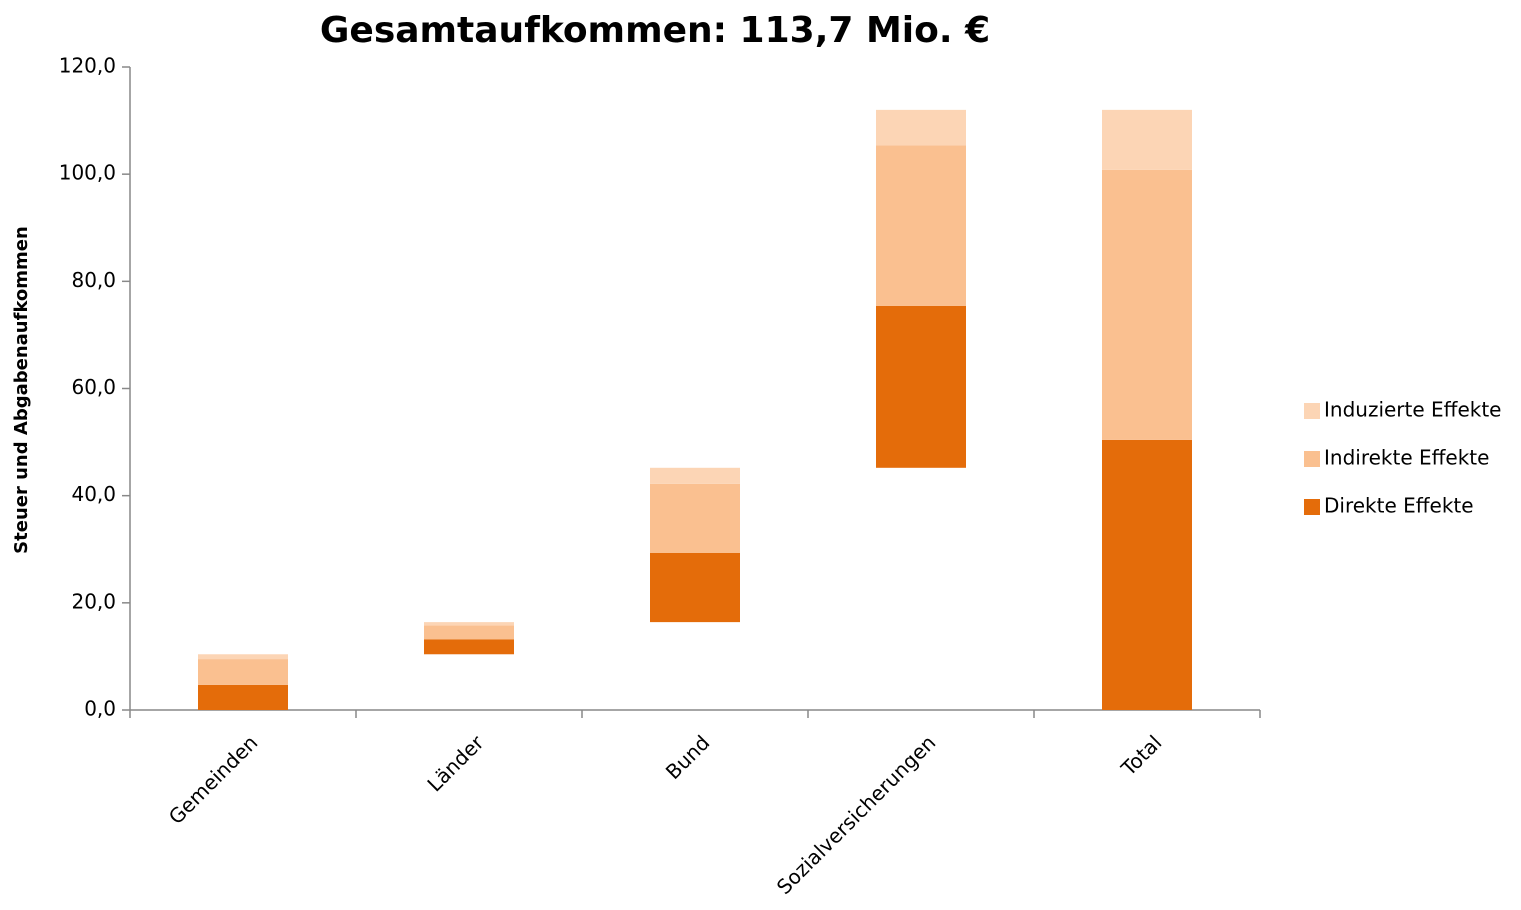 This screenshot has height=910, width=1521. Describe the element at coordinates (87, 173) in the screenshot. I see `y-tick-label: 100,0` at that location.